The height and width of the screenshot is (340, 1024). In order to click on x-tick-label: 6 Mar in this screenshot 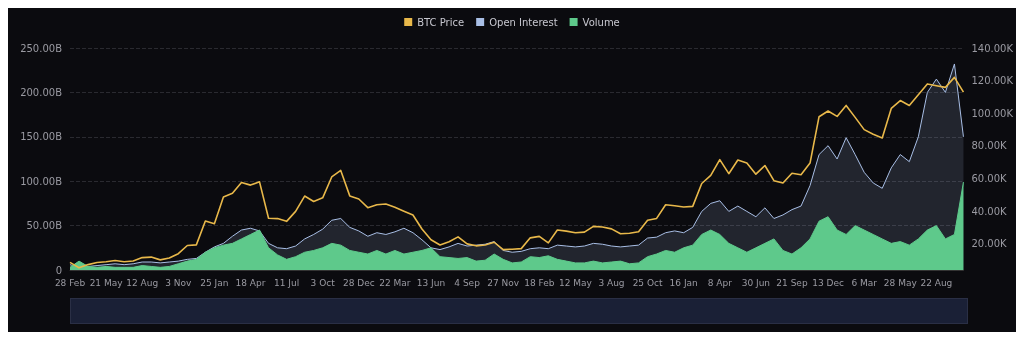, I will do `click(864, 282)`.